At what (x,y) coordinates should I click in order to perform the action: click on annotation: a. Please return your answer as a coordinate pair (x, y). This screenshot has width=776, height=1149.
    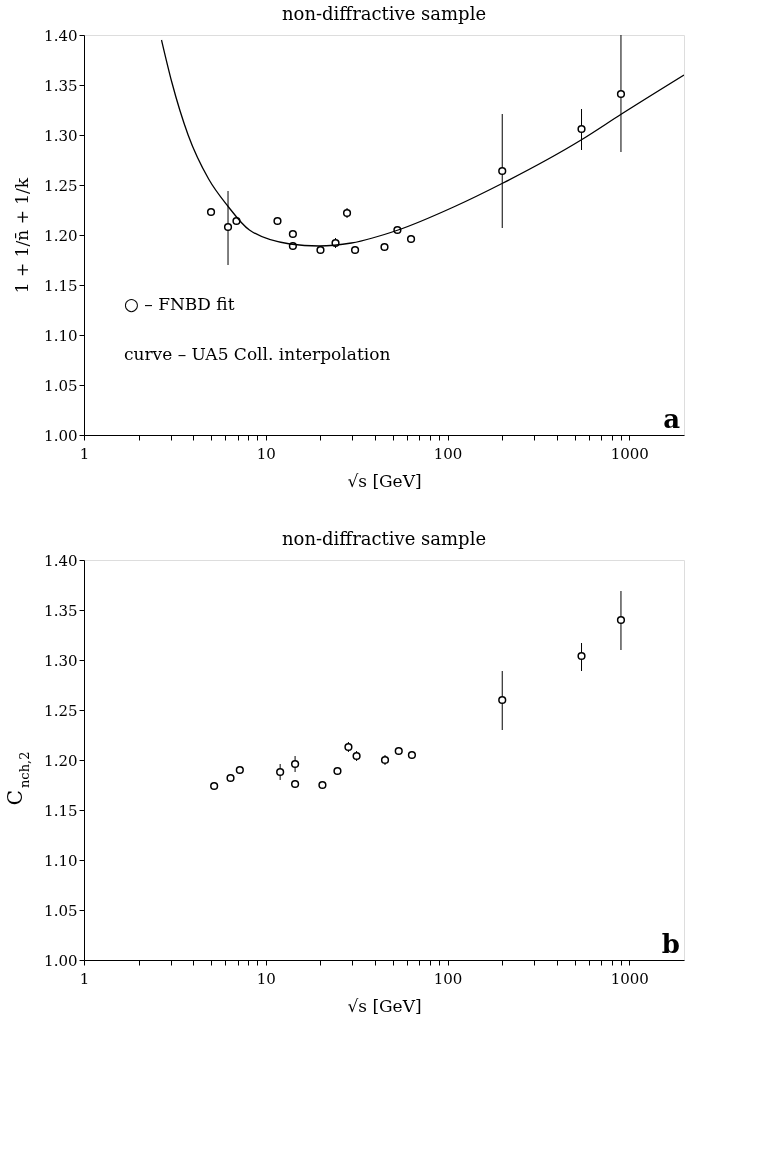
    Looking at the image, I should click on (672, 419).